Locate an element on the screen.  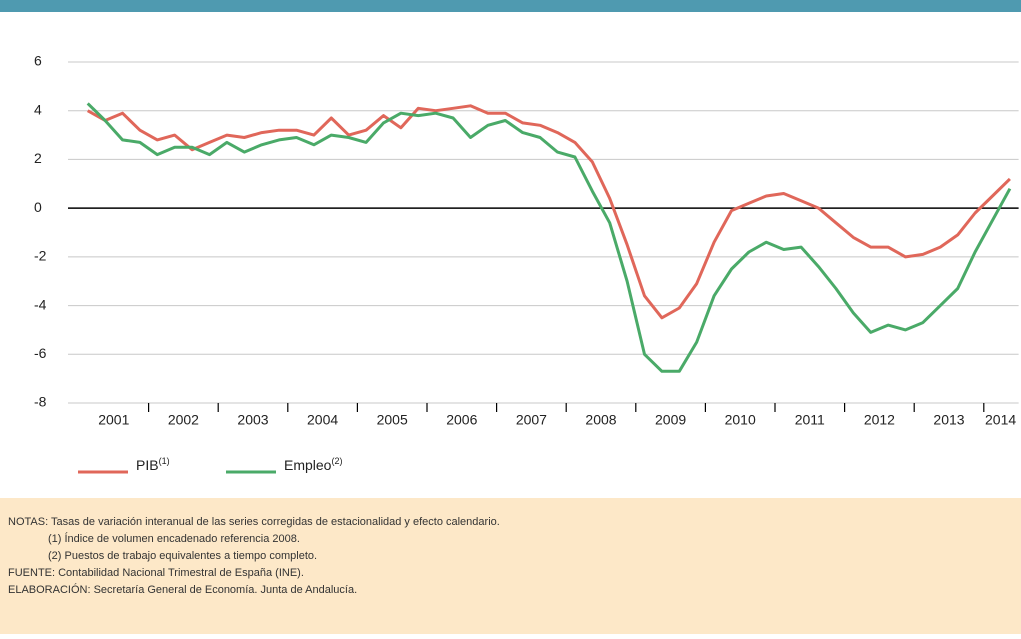
y-tick-label: -2 is located at coordinates (40, 256).